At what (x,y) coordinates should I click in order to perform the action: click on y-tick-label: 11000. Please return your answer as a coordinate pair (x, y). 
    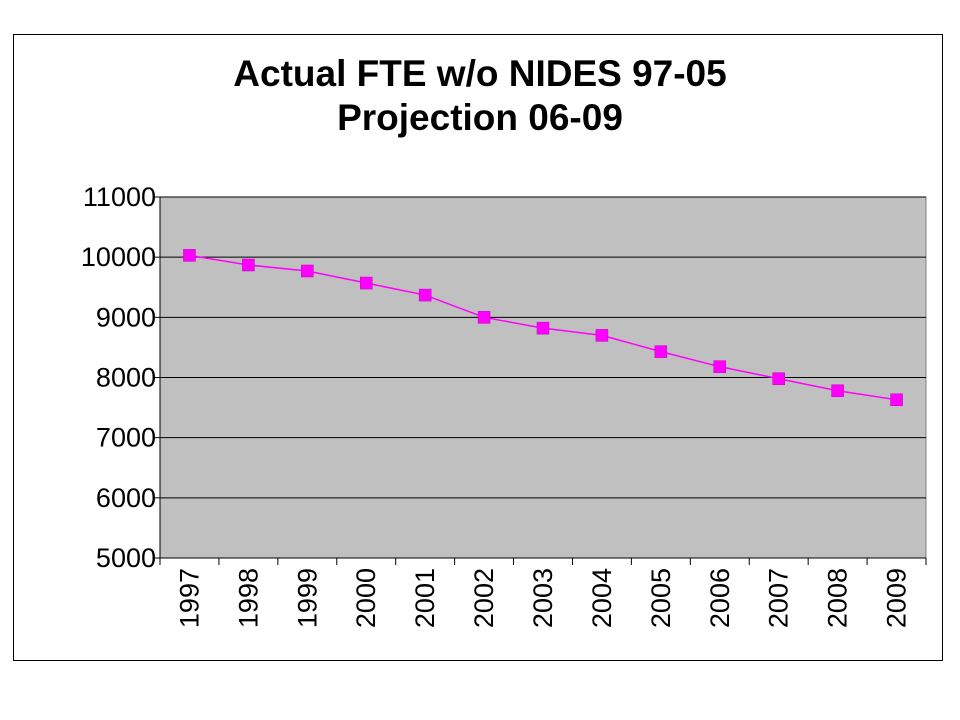
    Looking at the image, I should click on (119, 197).